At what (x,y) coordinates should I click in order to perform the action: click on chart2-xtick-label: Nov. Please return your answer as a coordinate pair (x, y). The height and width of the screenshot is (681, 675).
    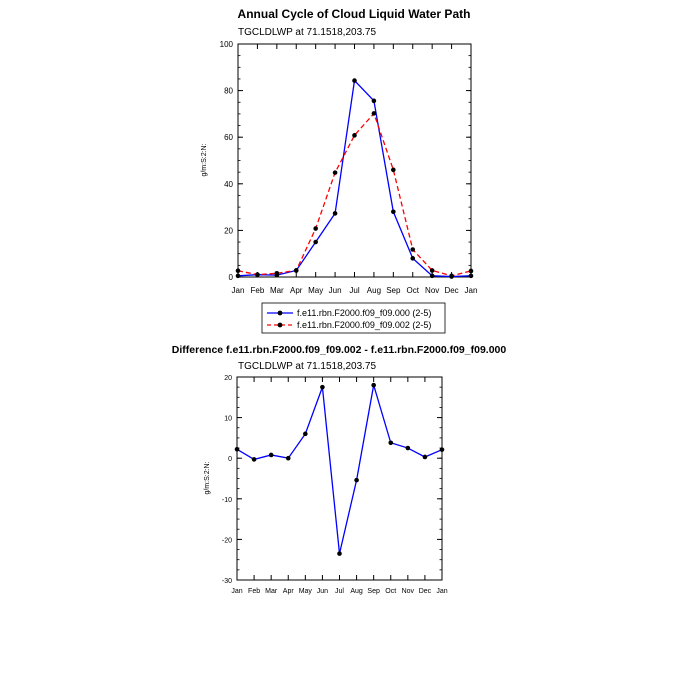
    Looking at the image, I should click on (408, 591).